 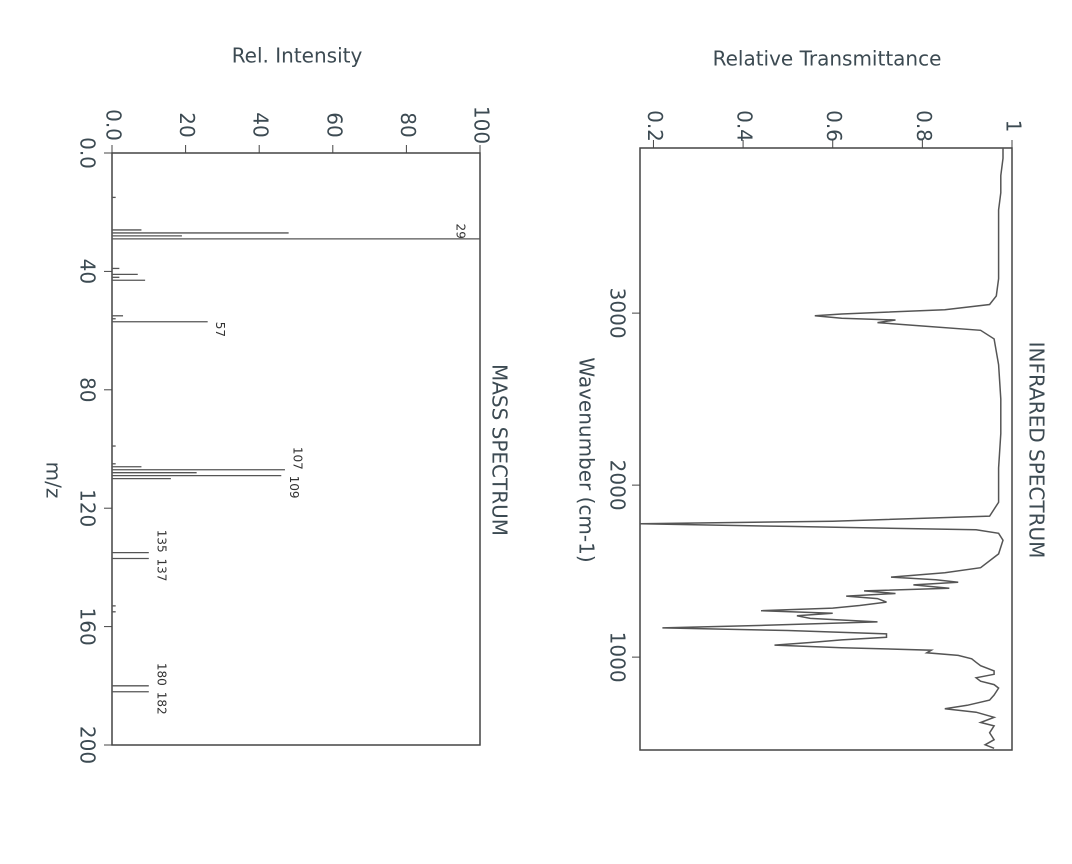 I want to click on peak-label: 29, so click(x=461, y=231).